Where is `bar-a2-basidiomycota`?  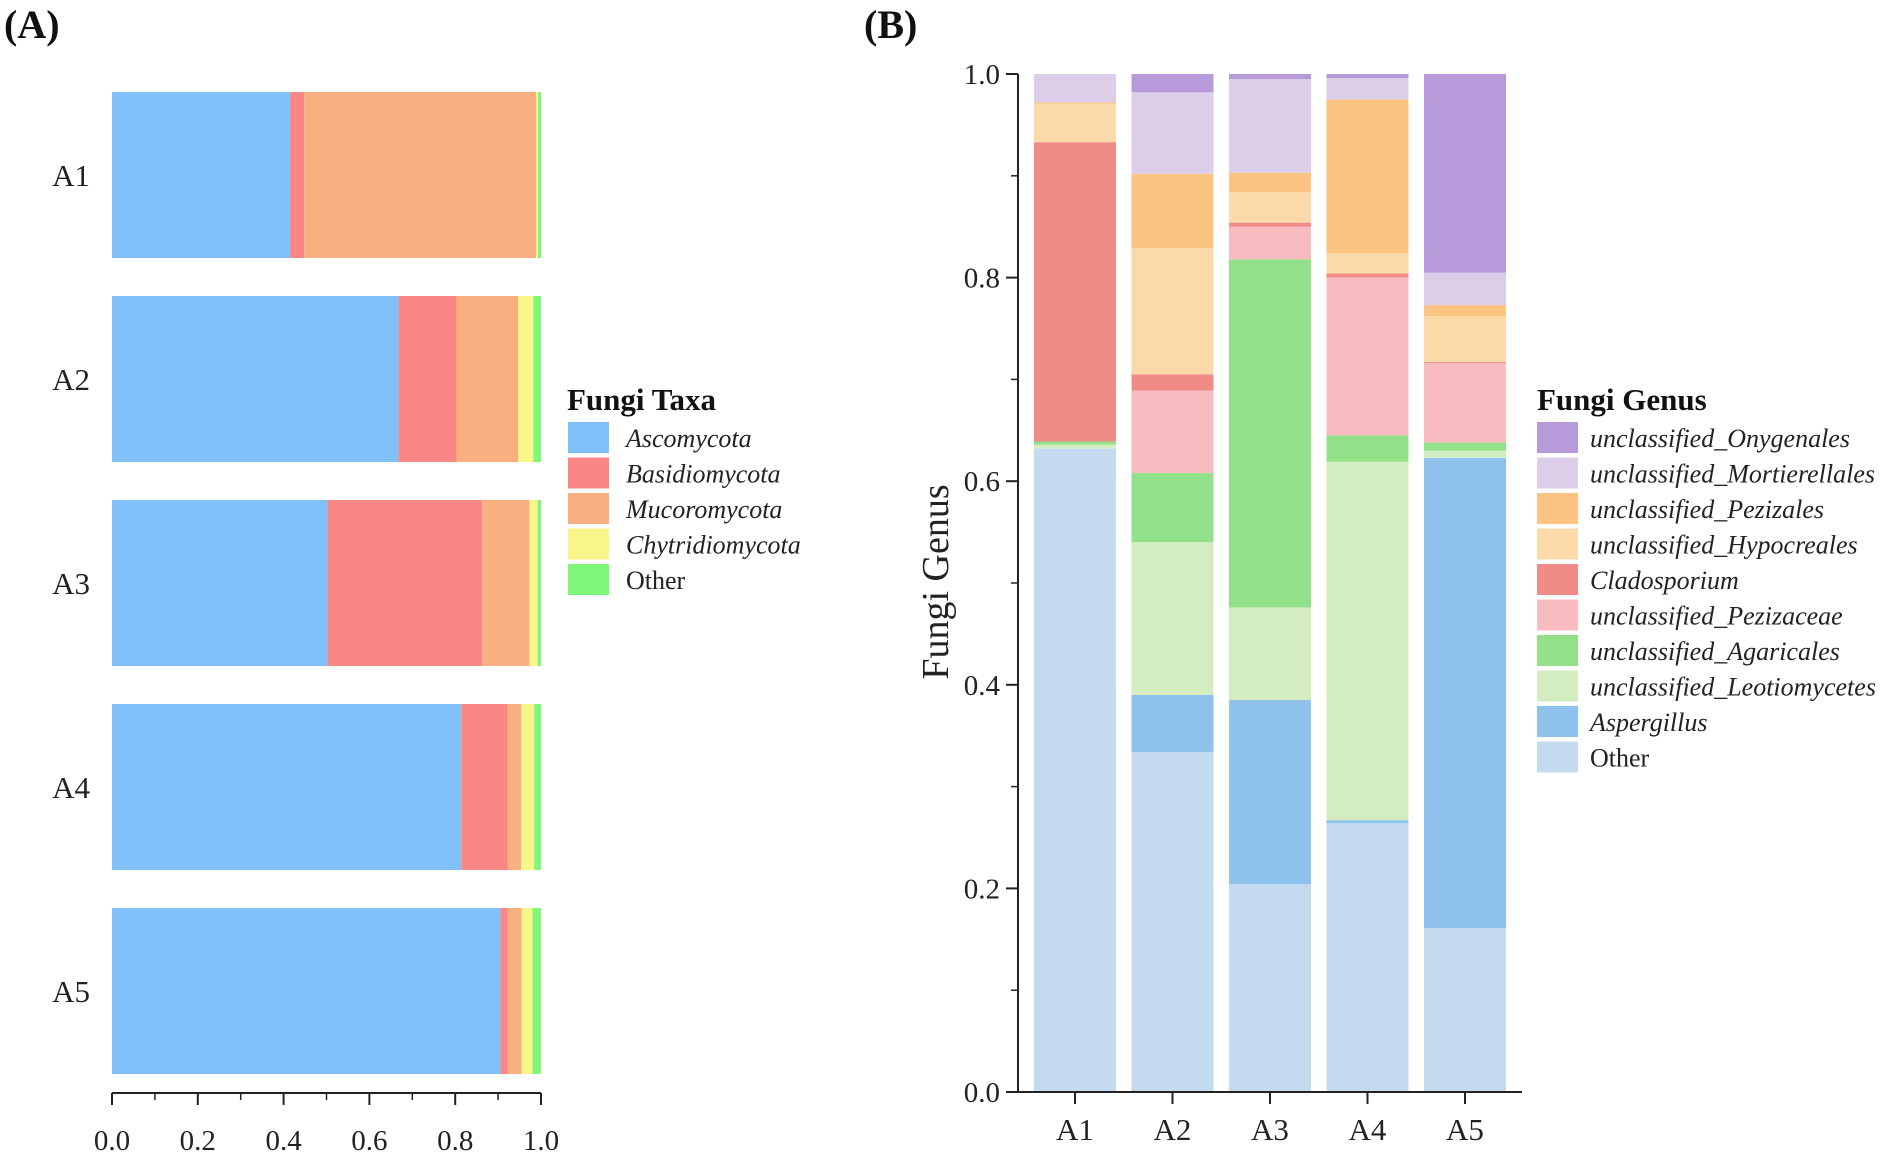 bar-a2-basidiomycota is located at coordinates (427, 379).